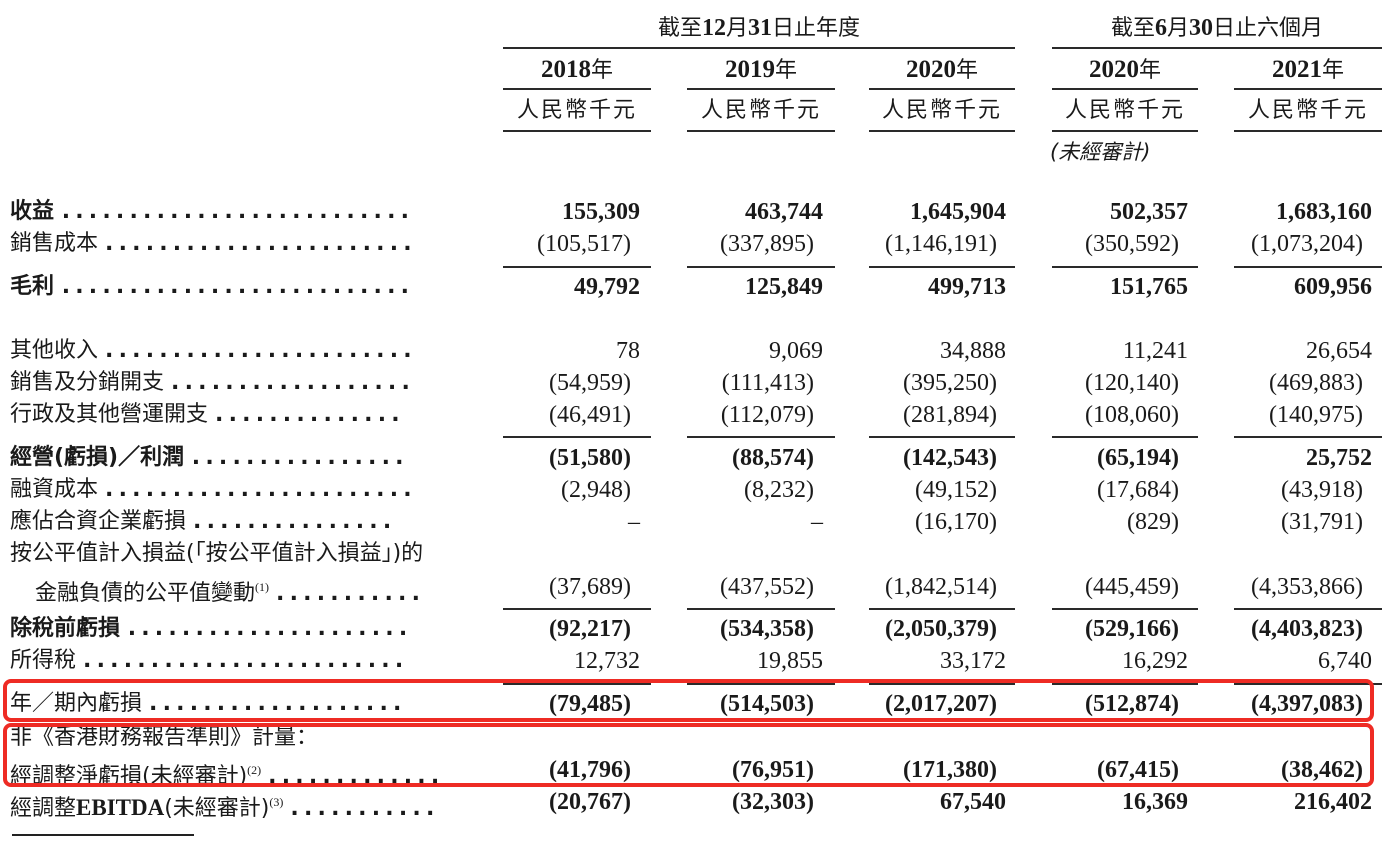 This screenshot has height=842, width=1390. Describe the element at coordinates (973, 802) in the screenshot. I see `cell-value: 67,540` at that location.